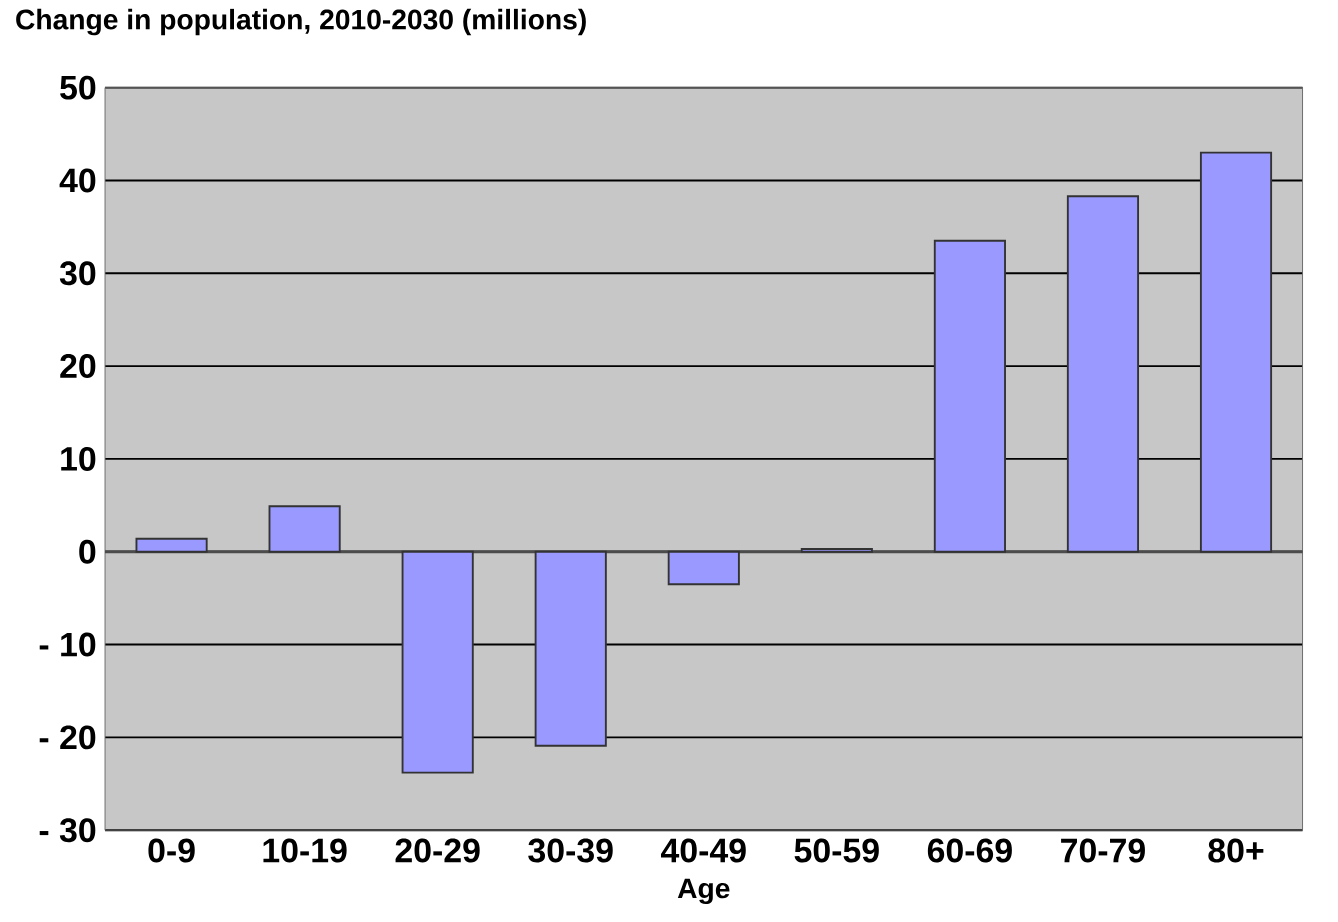 This screenshot has height=922, width=1338. What do you see at coordinates (703, 850) in the screenshot?
I see `x-tick-label: 40-49` at bounding box center [703, 850].